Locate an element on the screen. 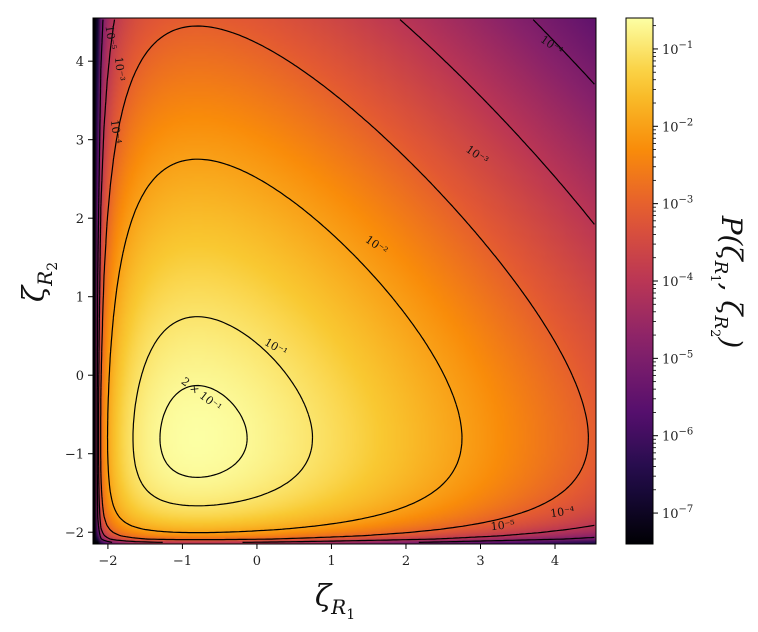 The image size is (758, 632). x-tick-label: 0 is located at coordinates (257, 561).